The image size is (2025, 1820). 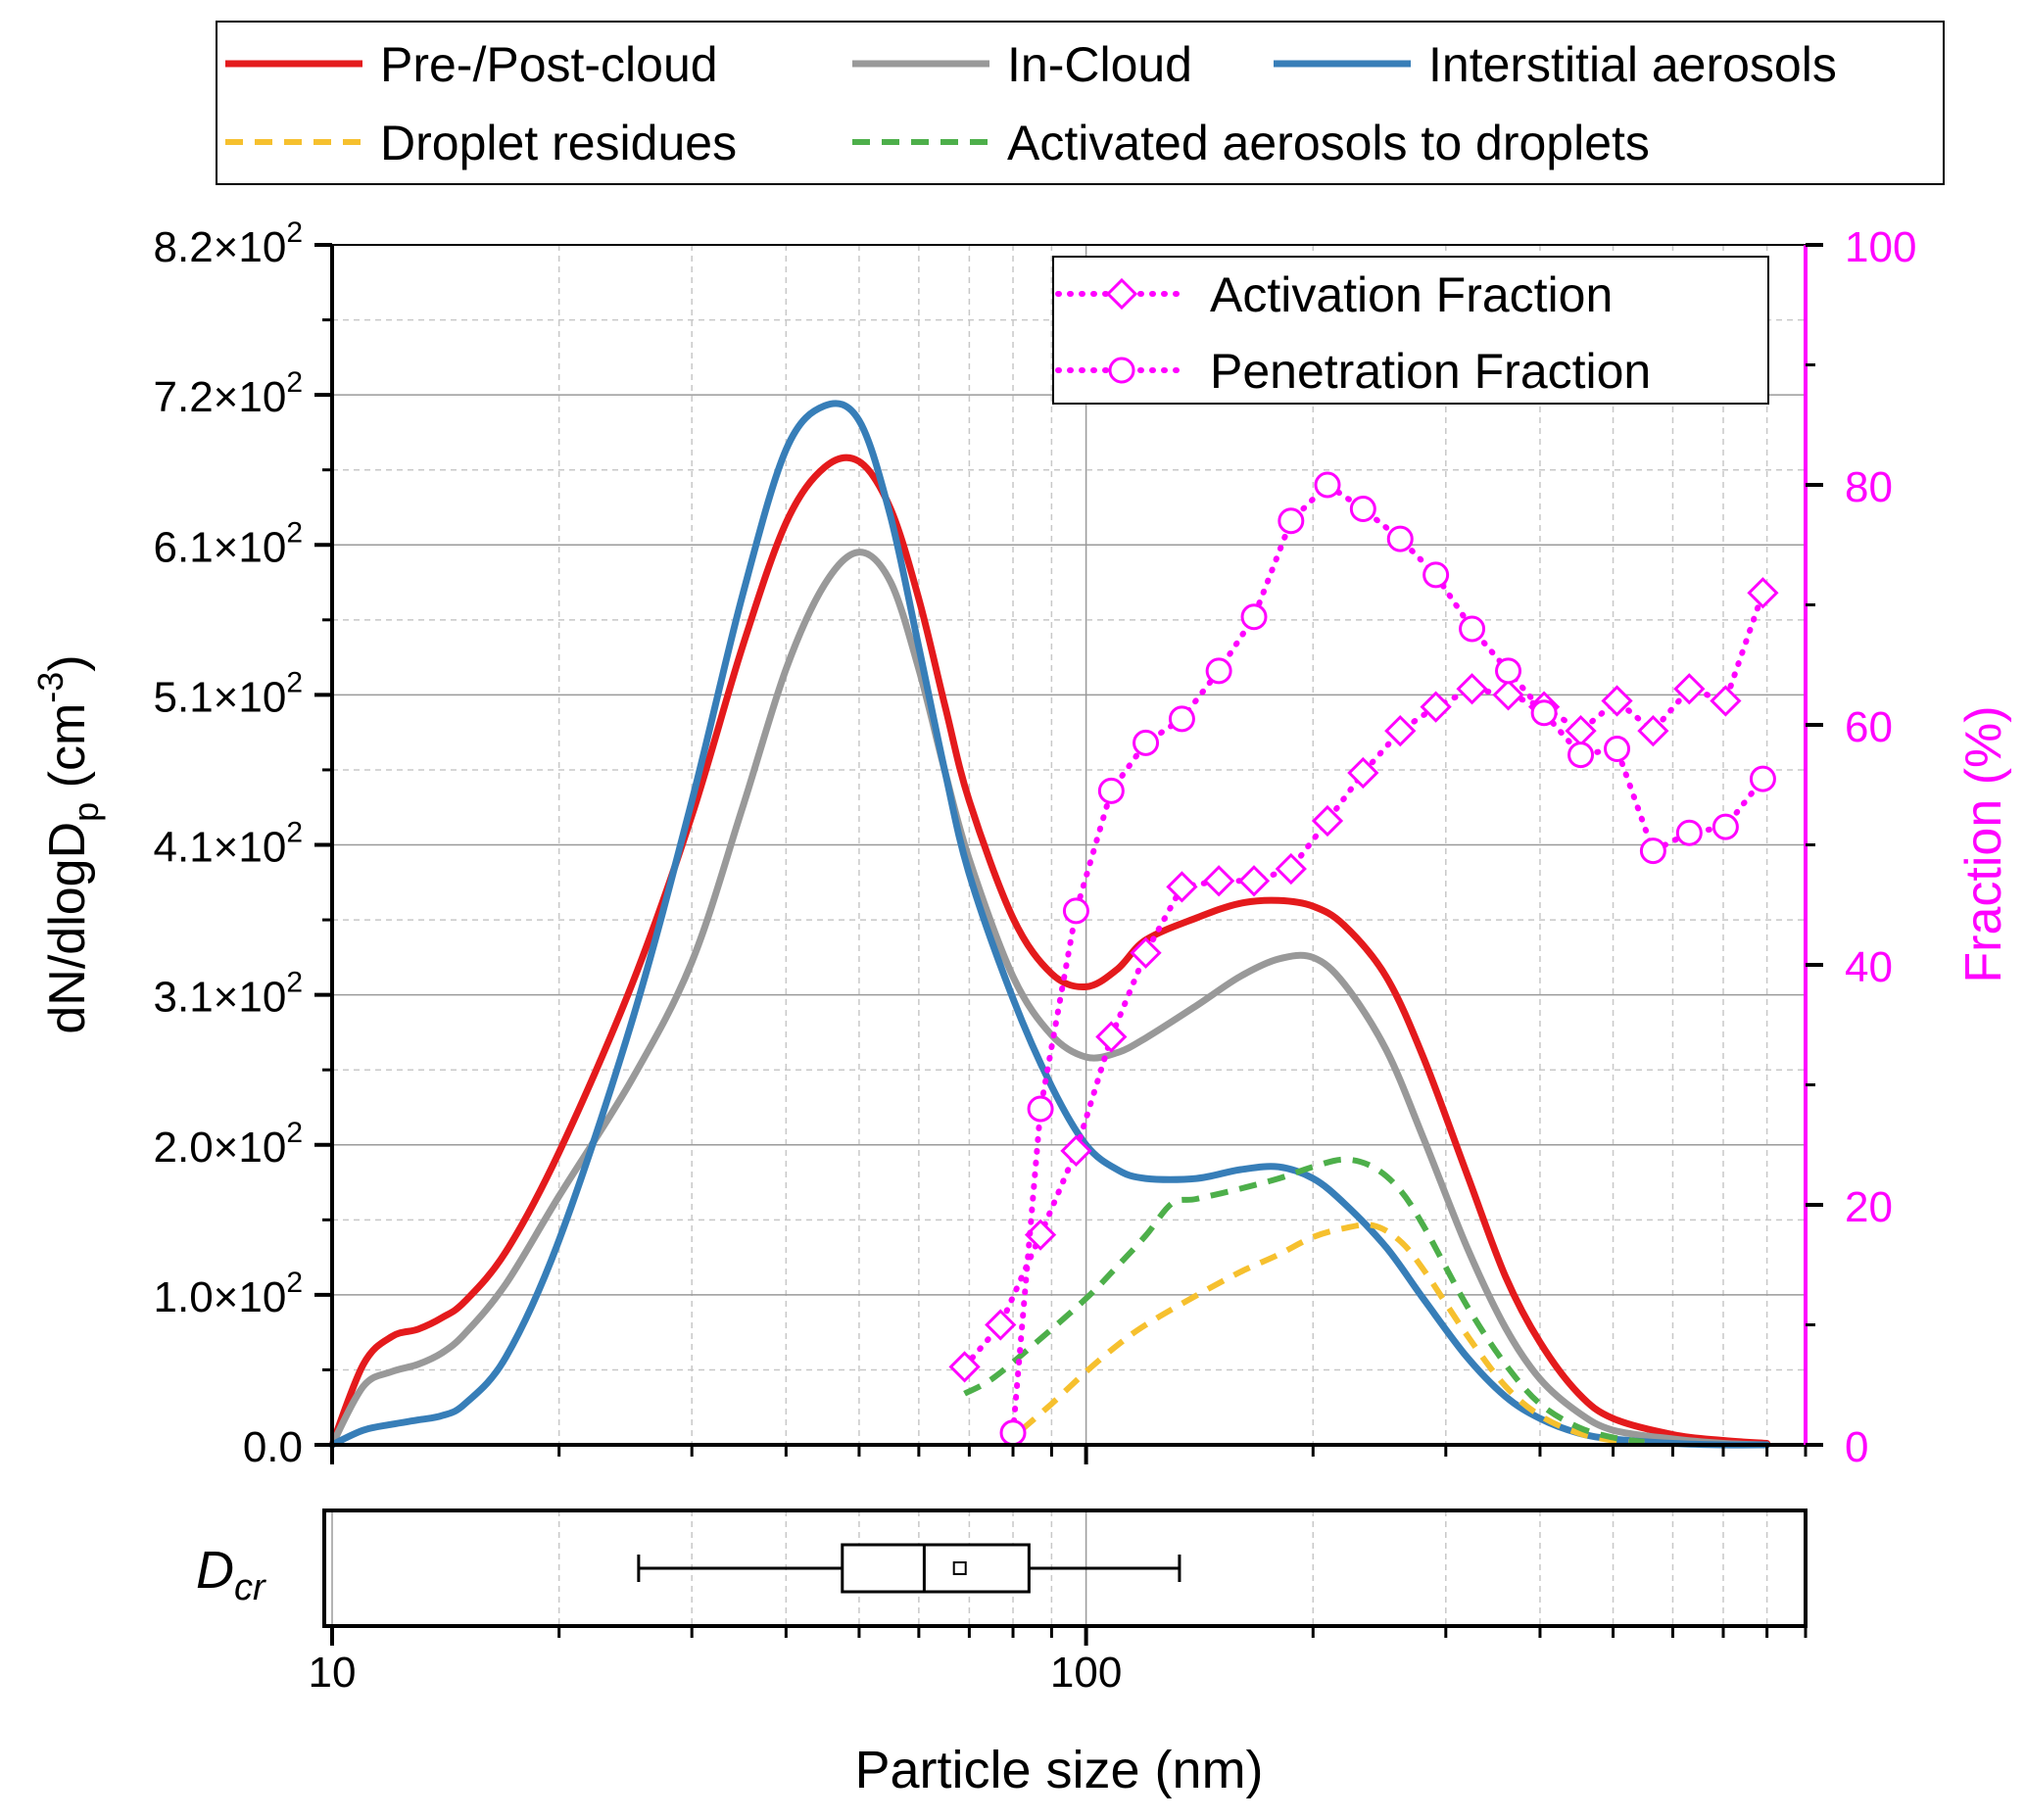 I want to click on legend-inner: Activation Fraction Penetration Fraction, so click(x=1410, y=330).